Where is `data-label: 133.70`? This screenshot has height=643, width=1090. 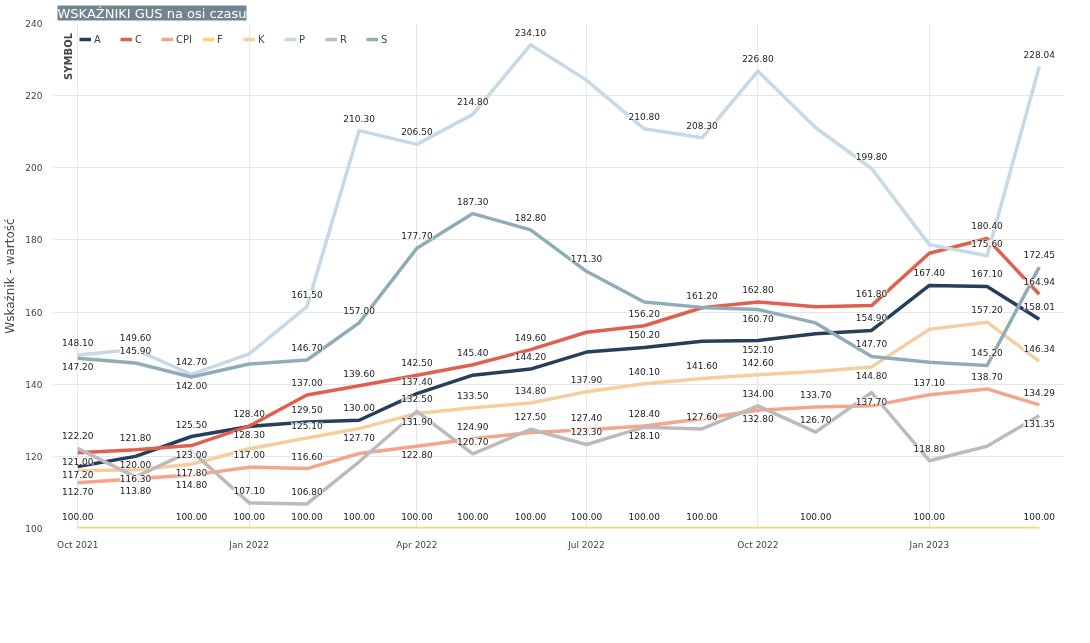 data-label: 133.70 is located at coordinates (815, 394).